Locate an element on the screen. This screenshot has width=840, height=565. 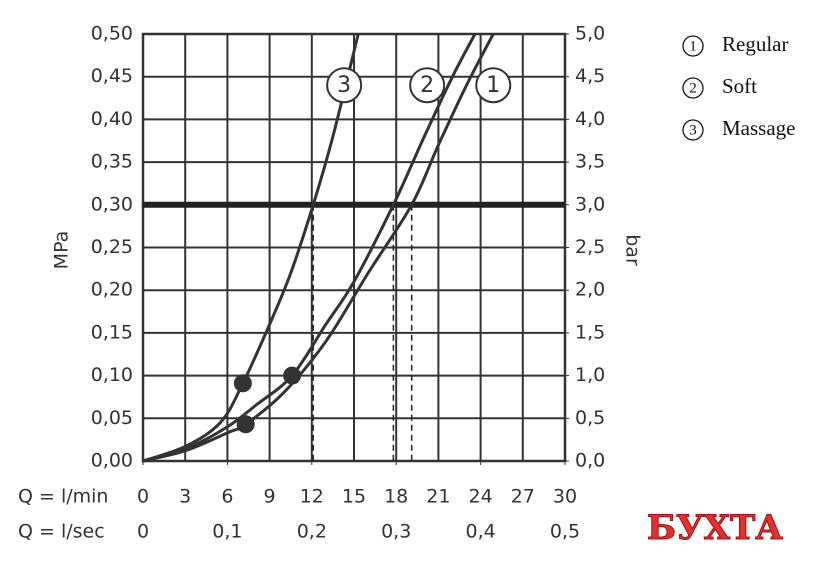
x-tick-label: 21 is located at coordinates (438, 497).